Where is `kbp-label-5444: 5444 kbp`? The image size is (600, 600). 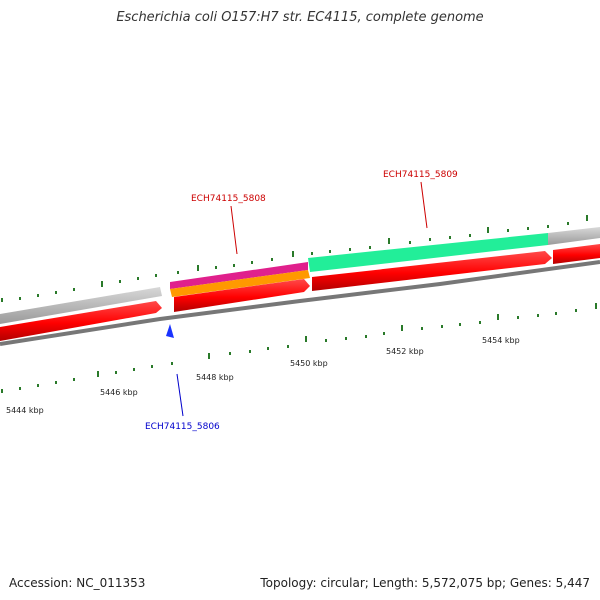
kbp-label-5444: 5444 kbp is located at coordinates (25, 410).